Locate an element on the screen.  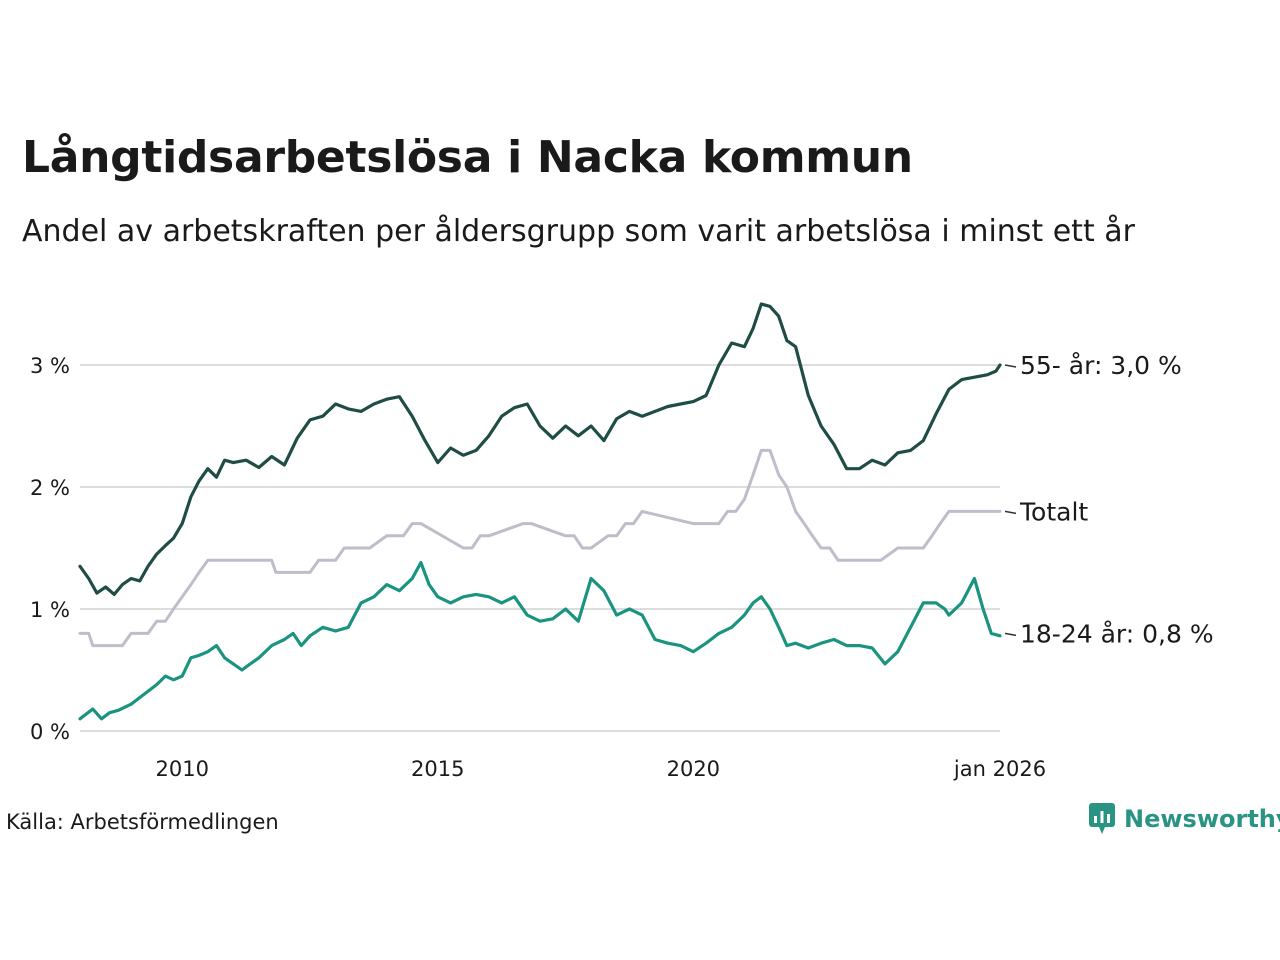
newsworthy-logo: Newsworthy is located at coordinates (1184, 819).